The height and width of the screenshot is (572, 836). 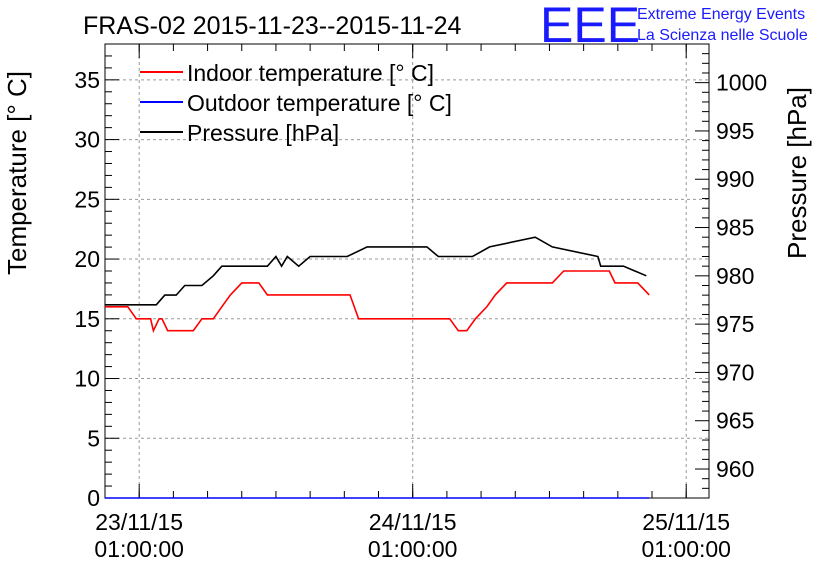 What do you see at coordinates (87, 319) in the screenshot?
I see `y-tick-label: 15` at bounding box center [87, 319].